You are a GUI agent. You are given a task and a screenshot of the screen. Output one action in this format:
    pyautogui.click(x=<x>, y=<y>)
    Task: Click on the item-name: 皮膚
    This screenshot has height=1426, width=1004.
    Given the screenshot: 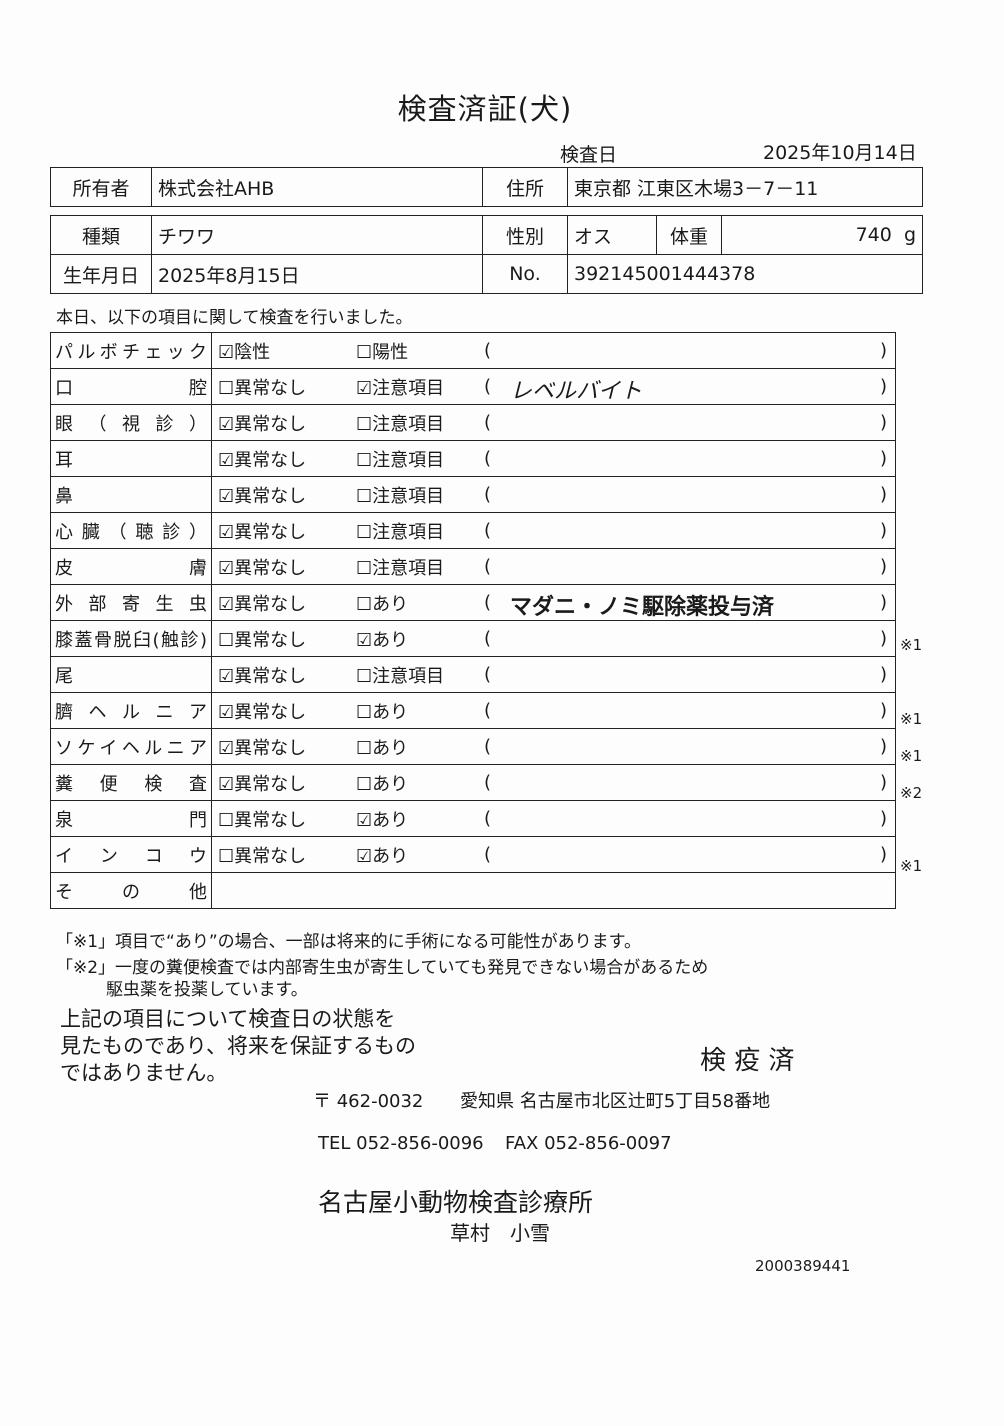 What is the action you would take?
    pyautogui.click(x=131, y=566)
    